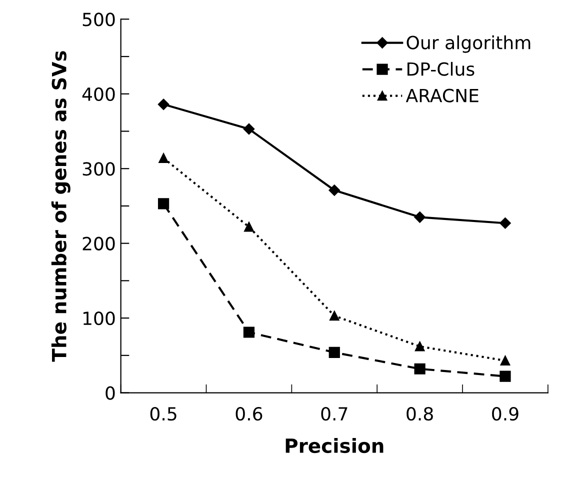 This screenshot has height=479, width=562. Describe the element at coordinates (468, 44) in the screenshot. I see `legend-label: Our algorithm` at that location.